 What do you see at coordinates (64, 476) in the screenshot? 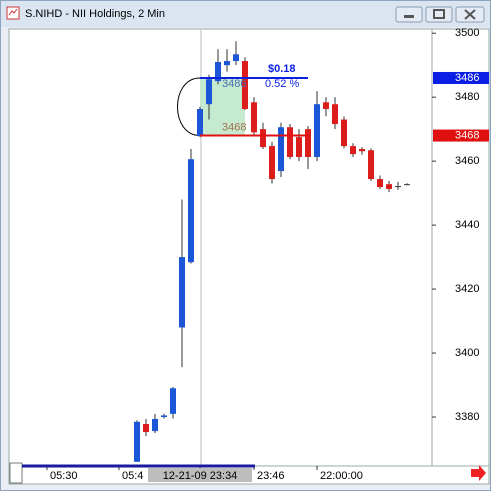
I see `x-tick-label: 05:30` at bounding box center [64, 476].